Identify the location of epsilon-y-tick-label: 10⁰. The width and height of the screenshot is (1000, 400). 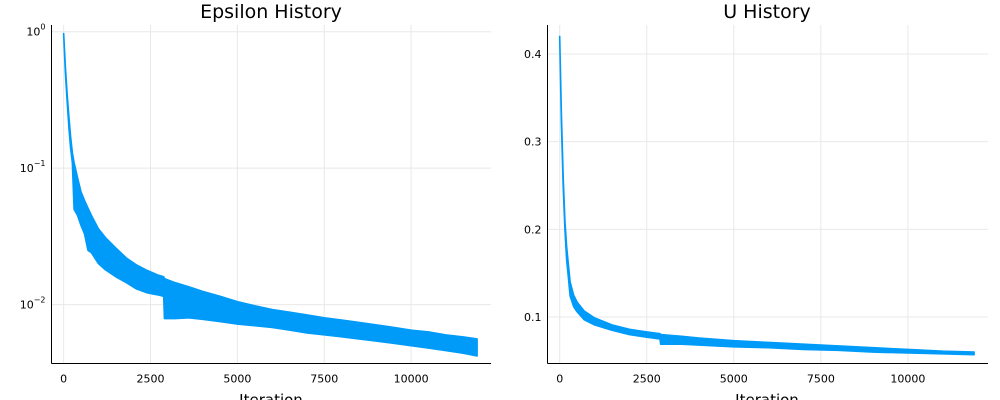
(35, 31).